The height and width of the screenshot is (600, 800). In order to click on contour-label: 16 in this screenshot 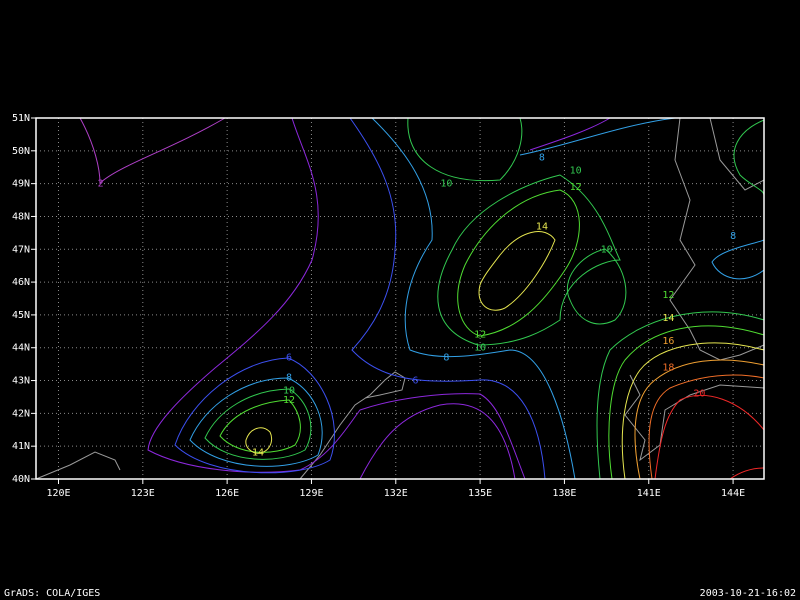, I will do `click(668, 341)`.